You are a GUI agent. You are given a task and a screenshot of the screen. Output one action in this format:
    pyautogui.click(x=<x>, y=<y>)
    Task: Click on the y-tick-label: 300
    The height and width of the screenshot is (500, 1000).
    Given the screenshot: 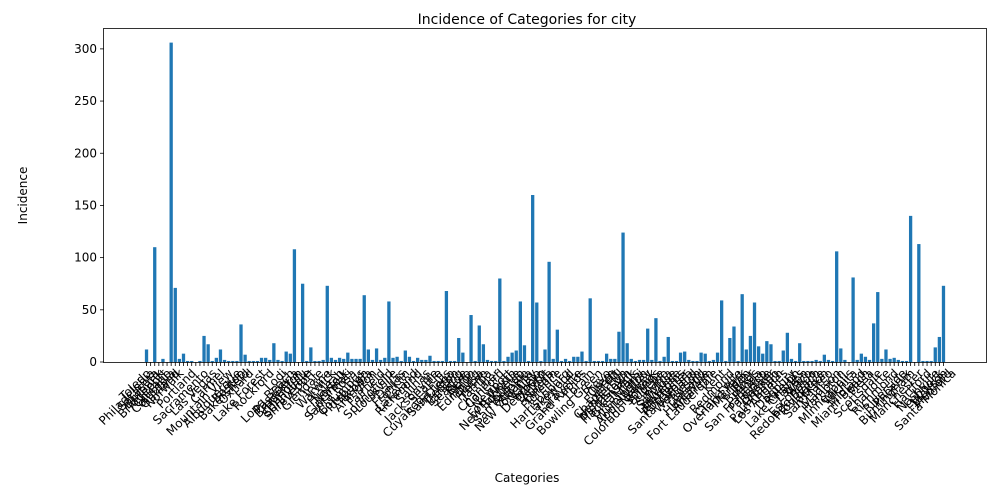 What is the action you would take?
    pyautogui.click(x=85, y=49)
    